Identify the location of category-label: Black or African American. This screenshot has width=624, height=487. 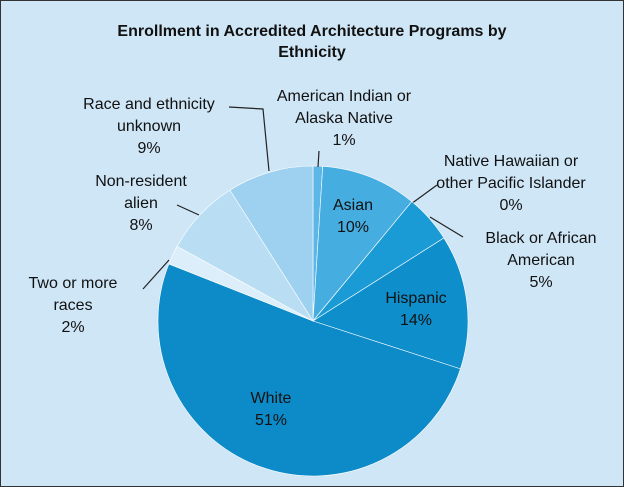
(541, 249).